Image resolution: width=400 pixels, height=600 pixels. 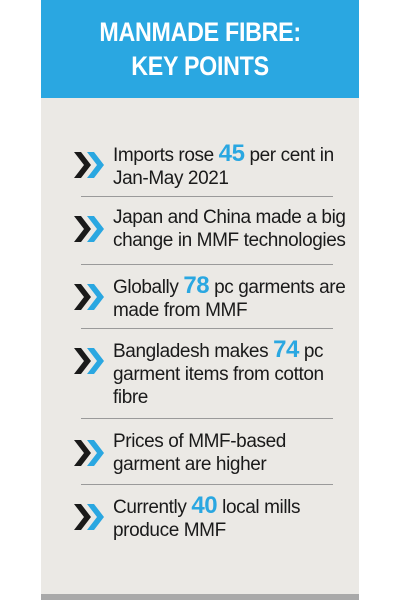 I want to click on text-segment: local mills, so click(x=259, y=507).